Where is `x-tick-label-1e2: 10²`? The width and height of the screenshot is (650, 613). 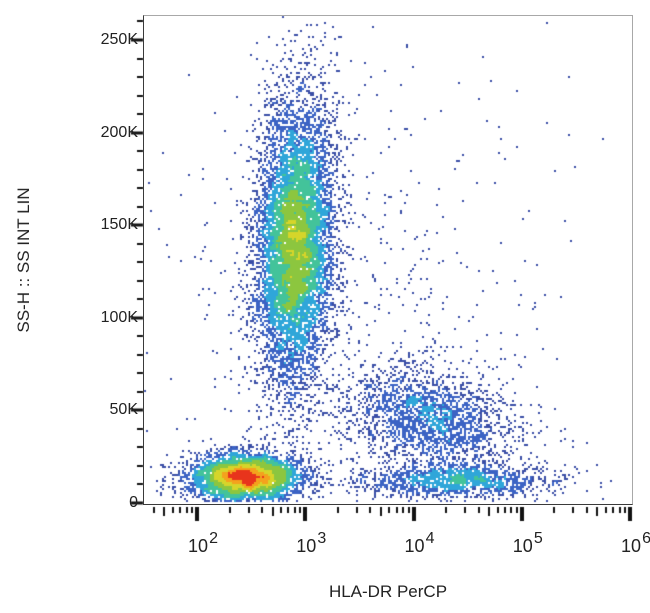
x-tick-label-1e2: 10² is located at coordinates (203, 543).